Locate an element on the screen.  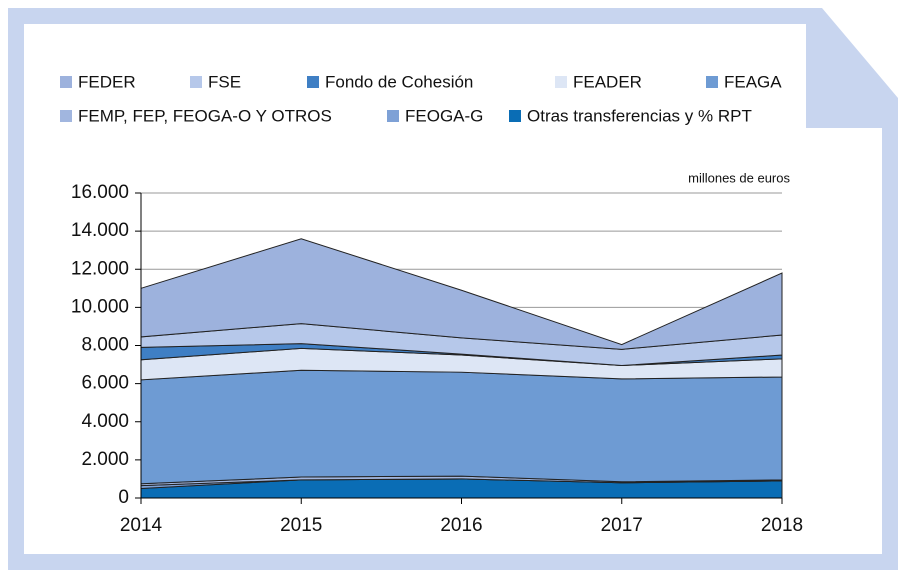
x-tick-label: 2015 is located at coordinates (301, 525).